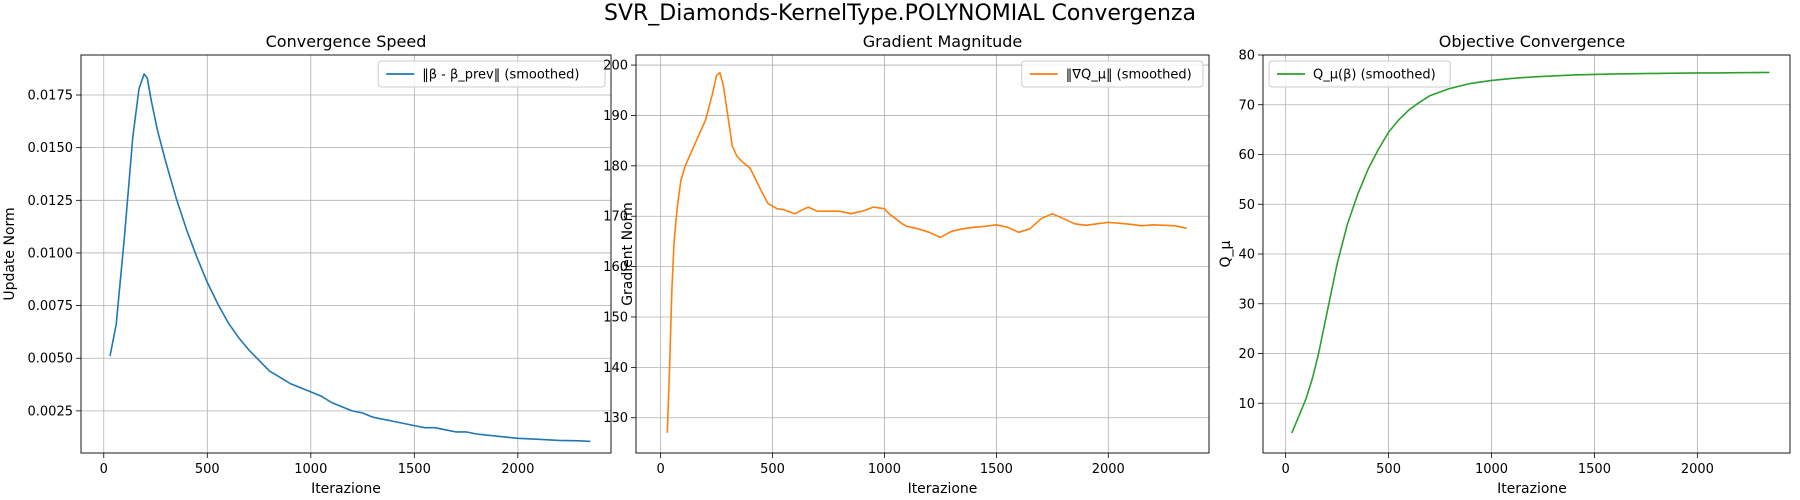 The image size is (1800, 500). Describe the element at coordinates (51, 201) in the screenshot. I see `y-tick-label: 0.0125` at that location.